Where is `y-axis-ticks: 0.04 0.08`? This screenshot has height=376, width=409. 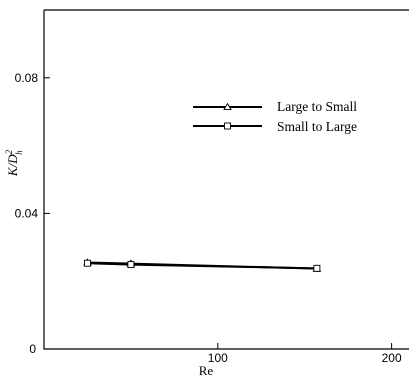
y-axis-ticks: 0.04 0.08 is located at coordinates (32, 145).